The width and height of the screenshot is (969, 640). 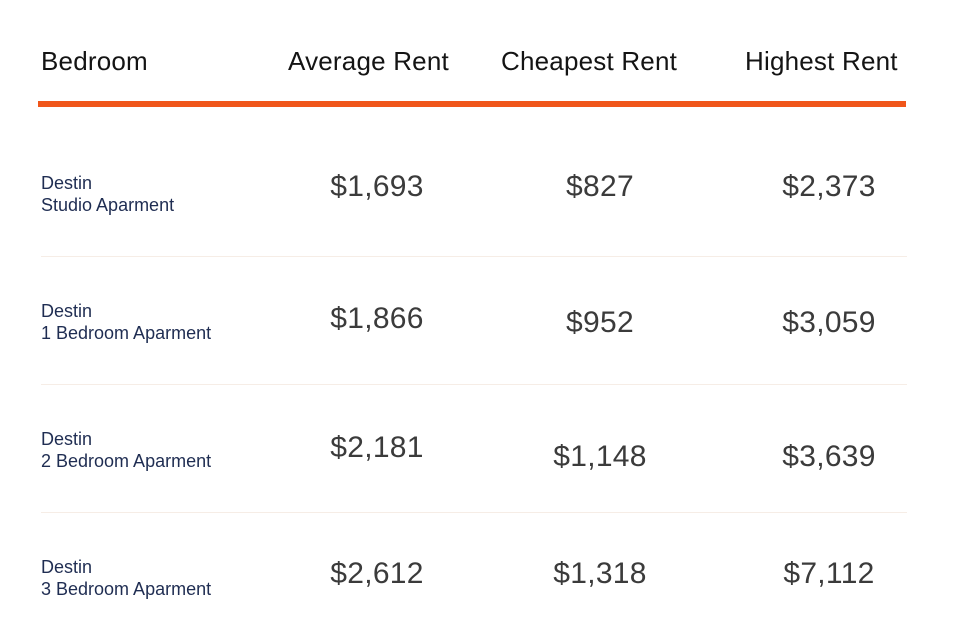 I want to click on cheapest-rent-value: $952, so click(x=600, y=322).